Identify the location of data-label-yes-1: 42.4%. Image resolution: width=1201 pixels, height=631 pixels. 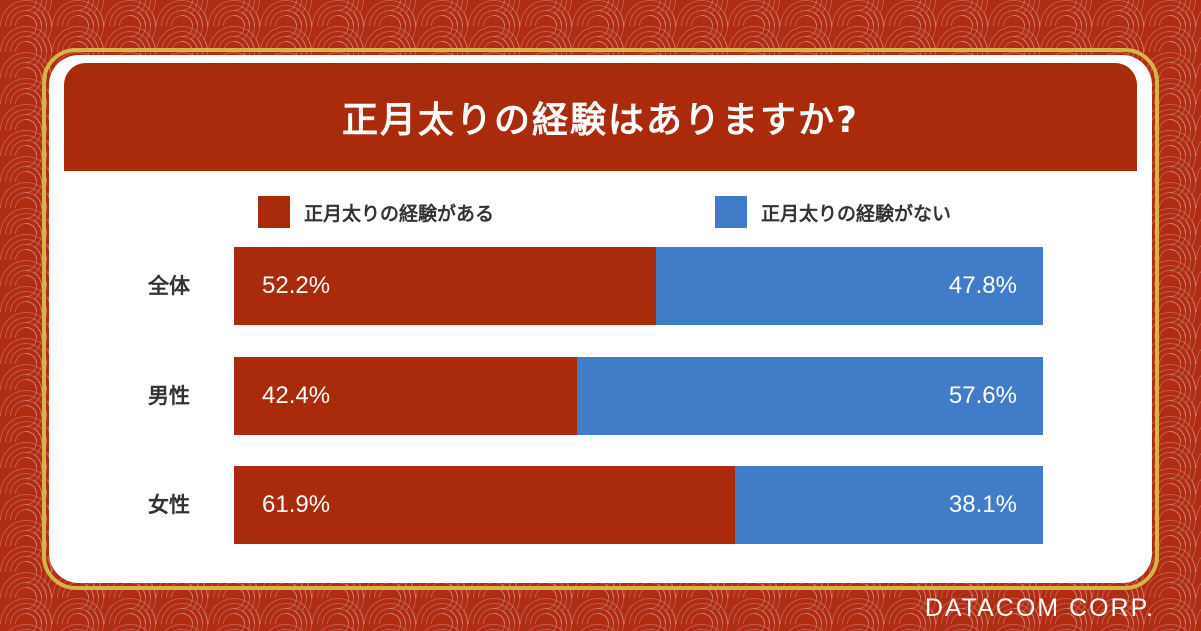
(296, 395).